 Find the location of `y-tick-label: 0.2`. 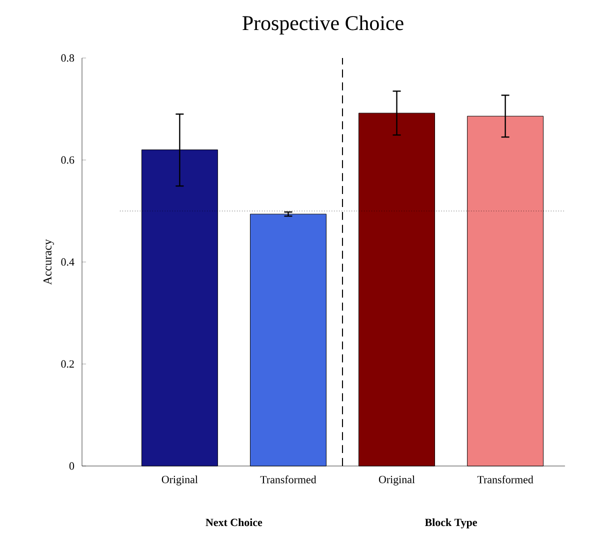

y-tick-label: 0.2 is located at coordinates (67, 364).